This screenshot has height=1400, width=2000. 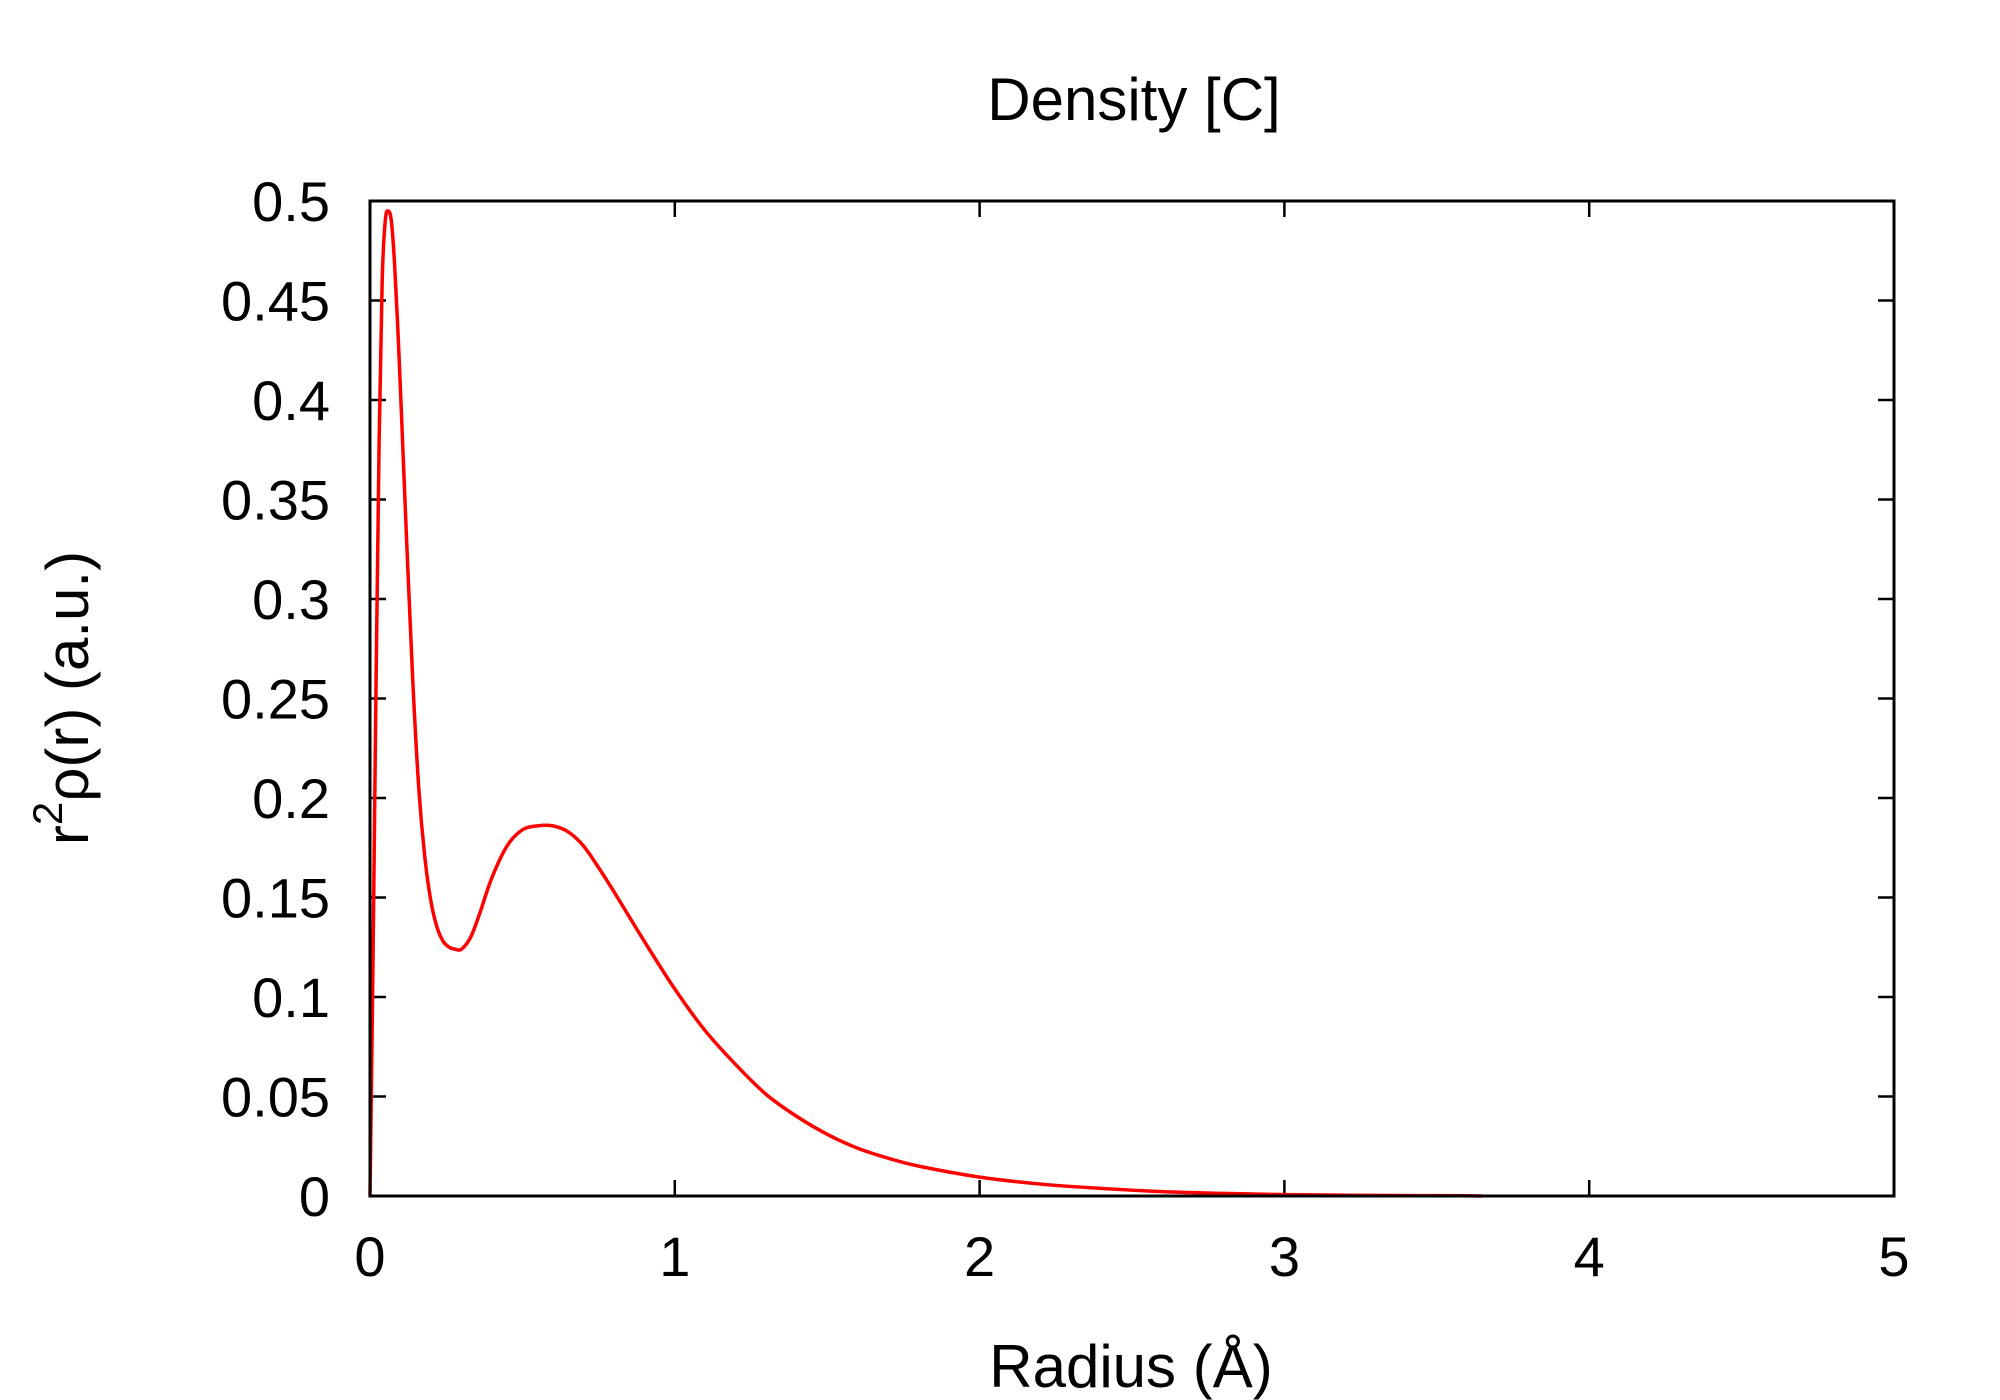 What do you see at coordinates (1589, 1256) in the screenshot?
I see `x-tick-label: 4` at bounding box center [1589, 1256].